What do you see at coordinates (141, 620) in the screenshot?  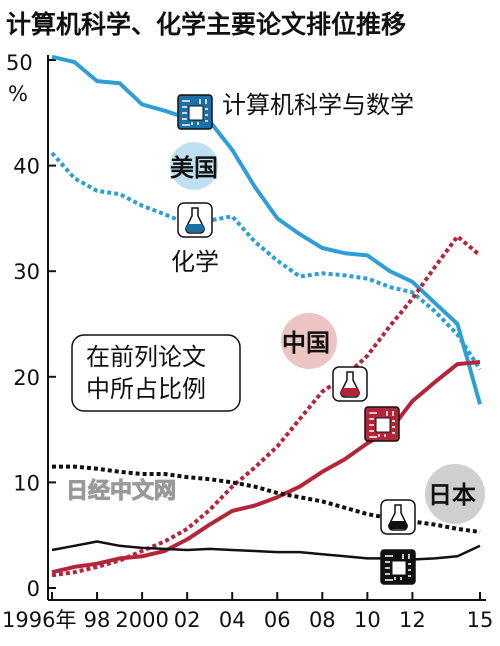 I see `x-tick-label: 2000` at bounding box center [141, 620].